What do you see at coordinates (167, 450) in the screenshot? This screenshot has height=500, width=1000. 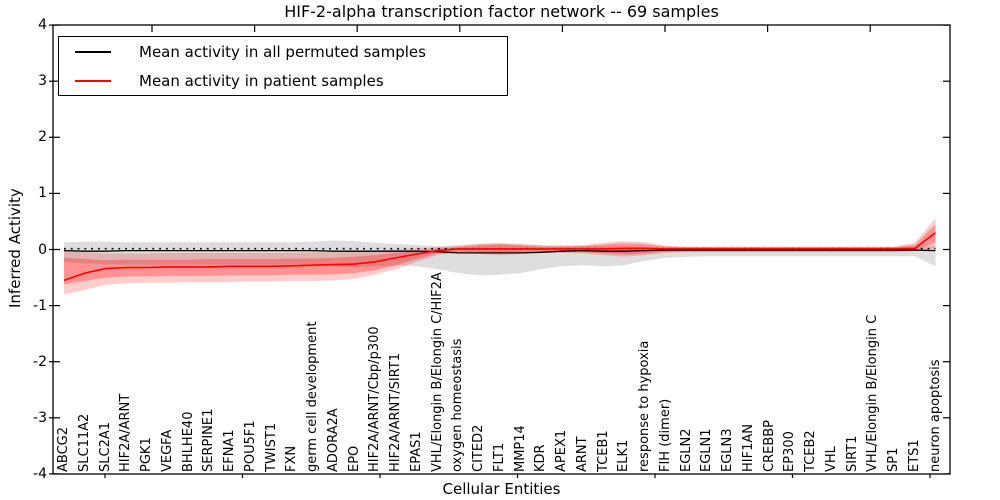 I see `x-tick-label: VEGFA` at bounding box center [167, 450].